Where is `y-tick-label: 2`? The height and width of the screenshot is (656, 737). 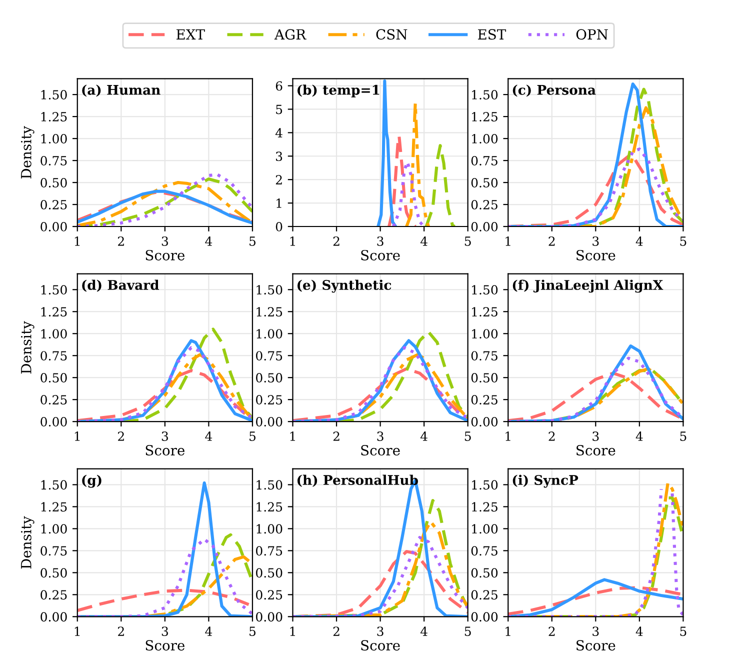 y-tick-label: 2 is located at coordinates (279, 179).